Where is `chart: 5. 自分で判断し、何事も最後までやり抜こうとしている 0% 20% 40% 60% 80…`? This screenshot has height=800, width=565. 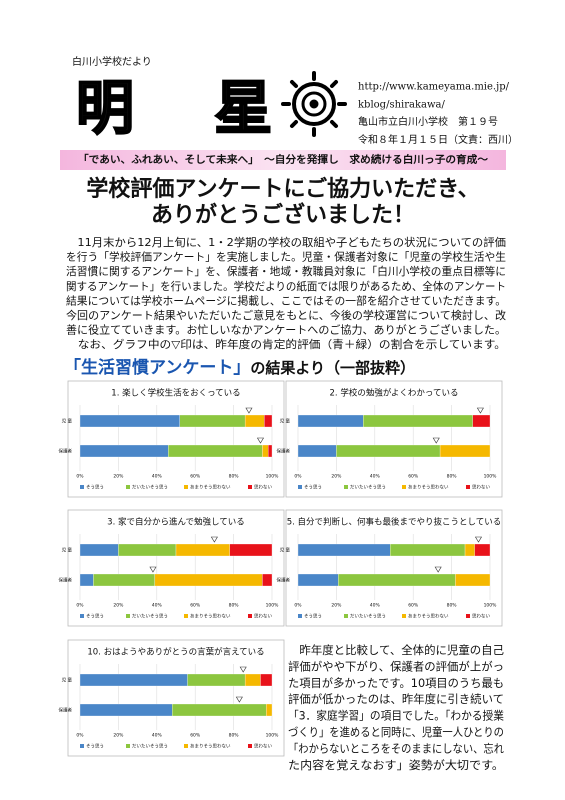 chart: 5. 自分で判断し、何事も最後までやり抜こうとしている 0% 20% 40% 60% 80… is located at coordinates (390, 568).